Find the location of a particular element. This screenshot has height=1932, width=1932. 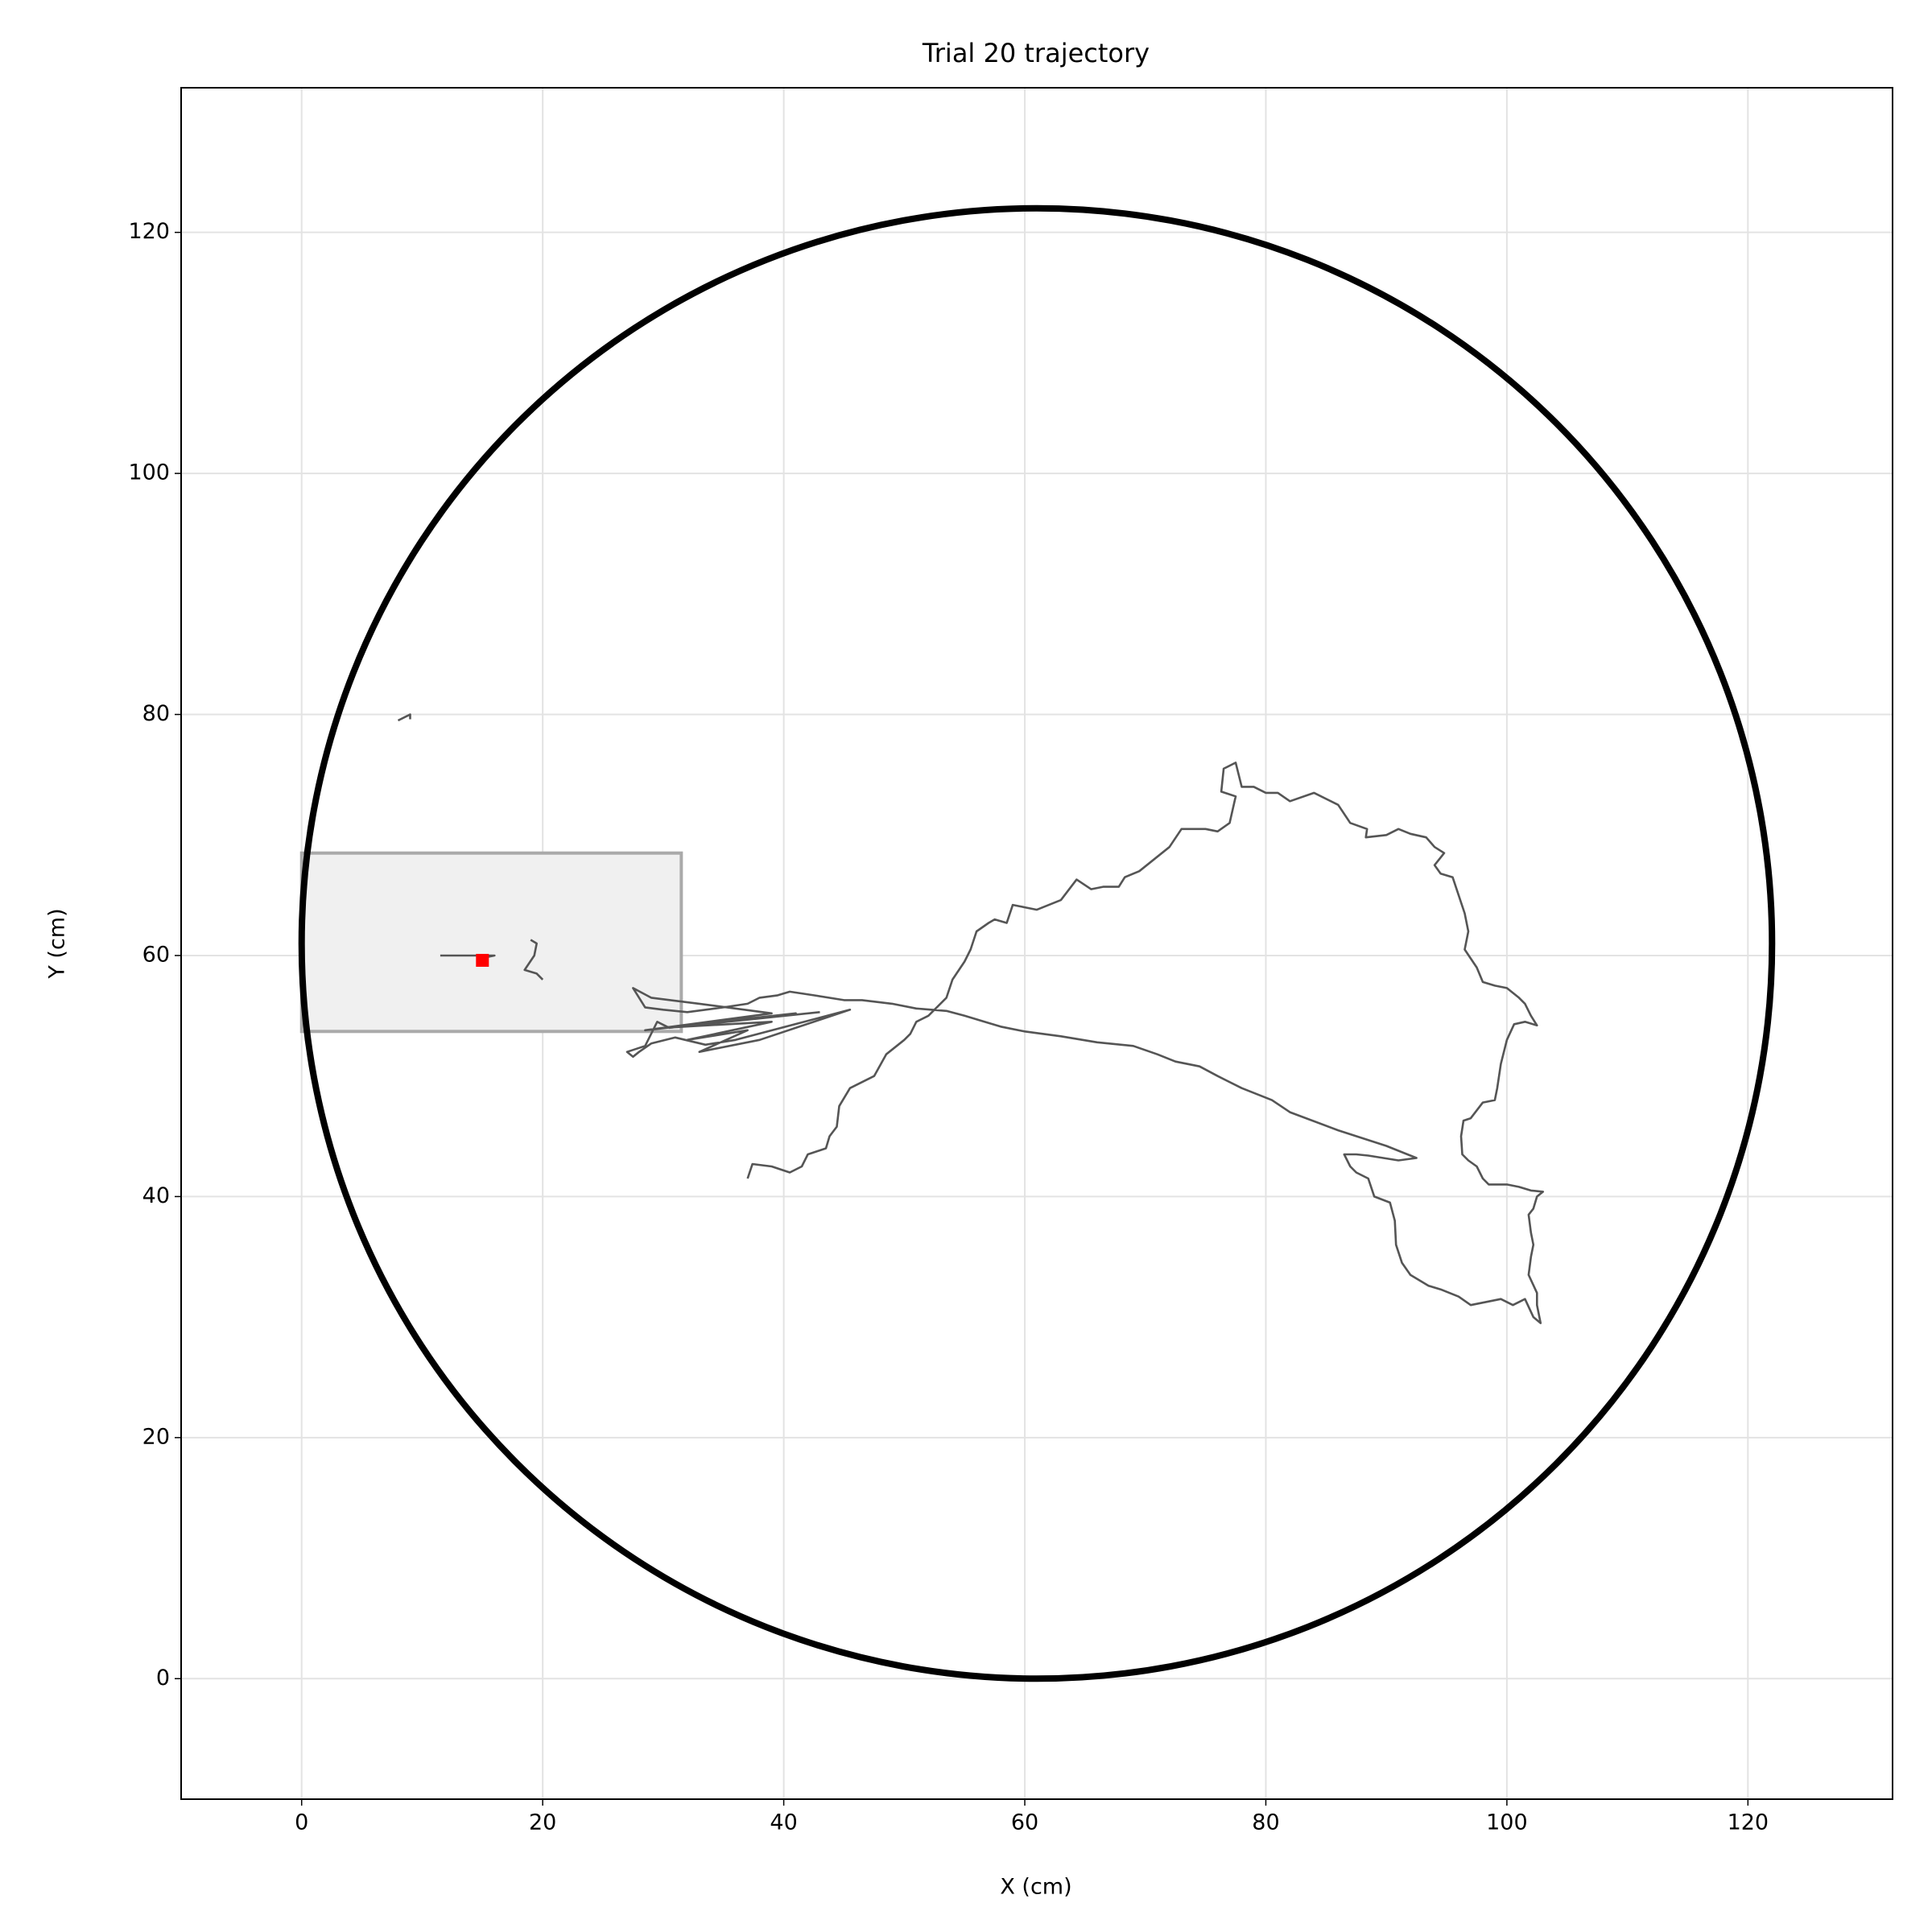

zone is located at coordinates (491, 942).